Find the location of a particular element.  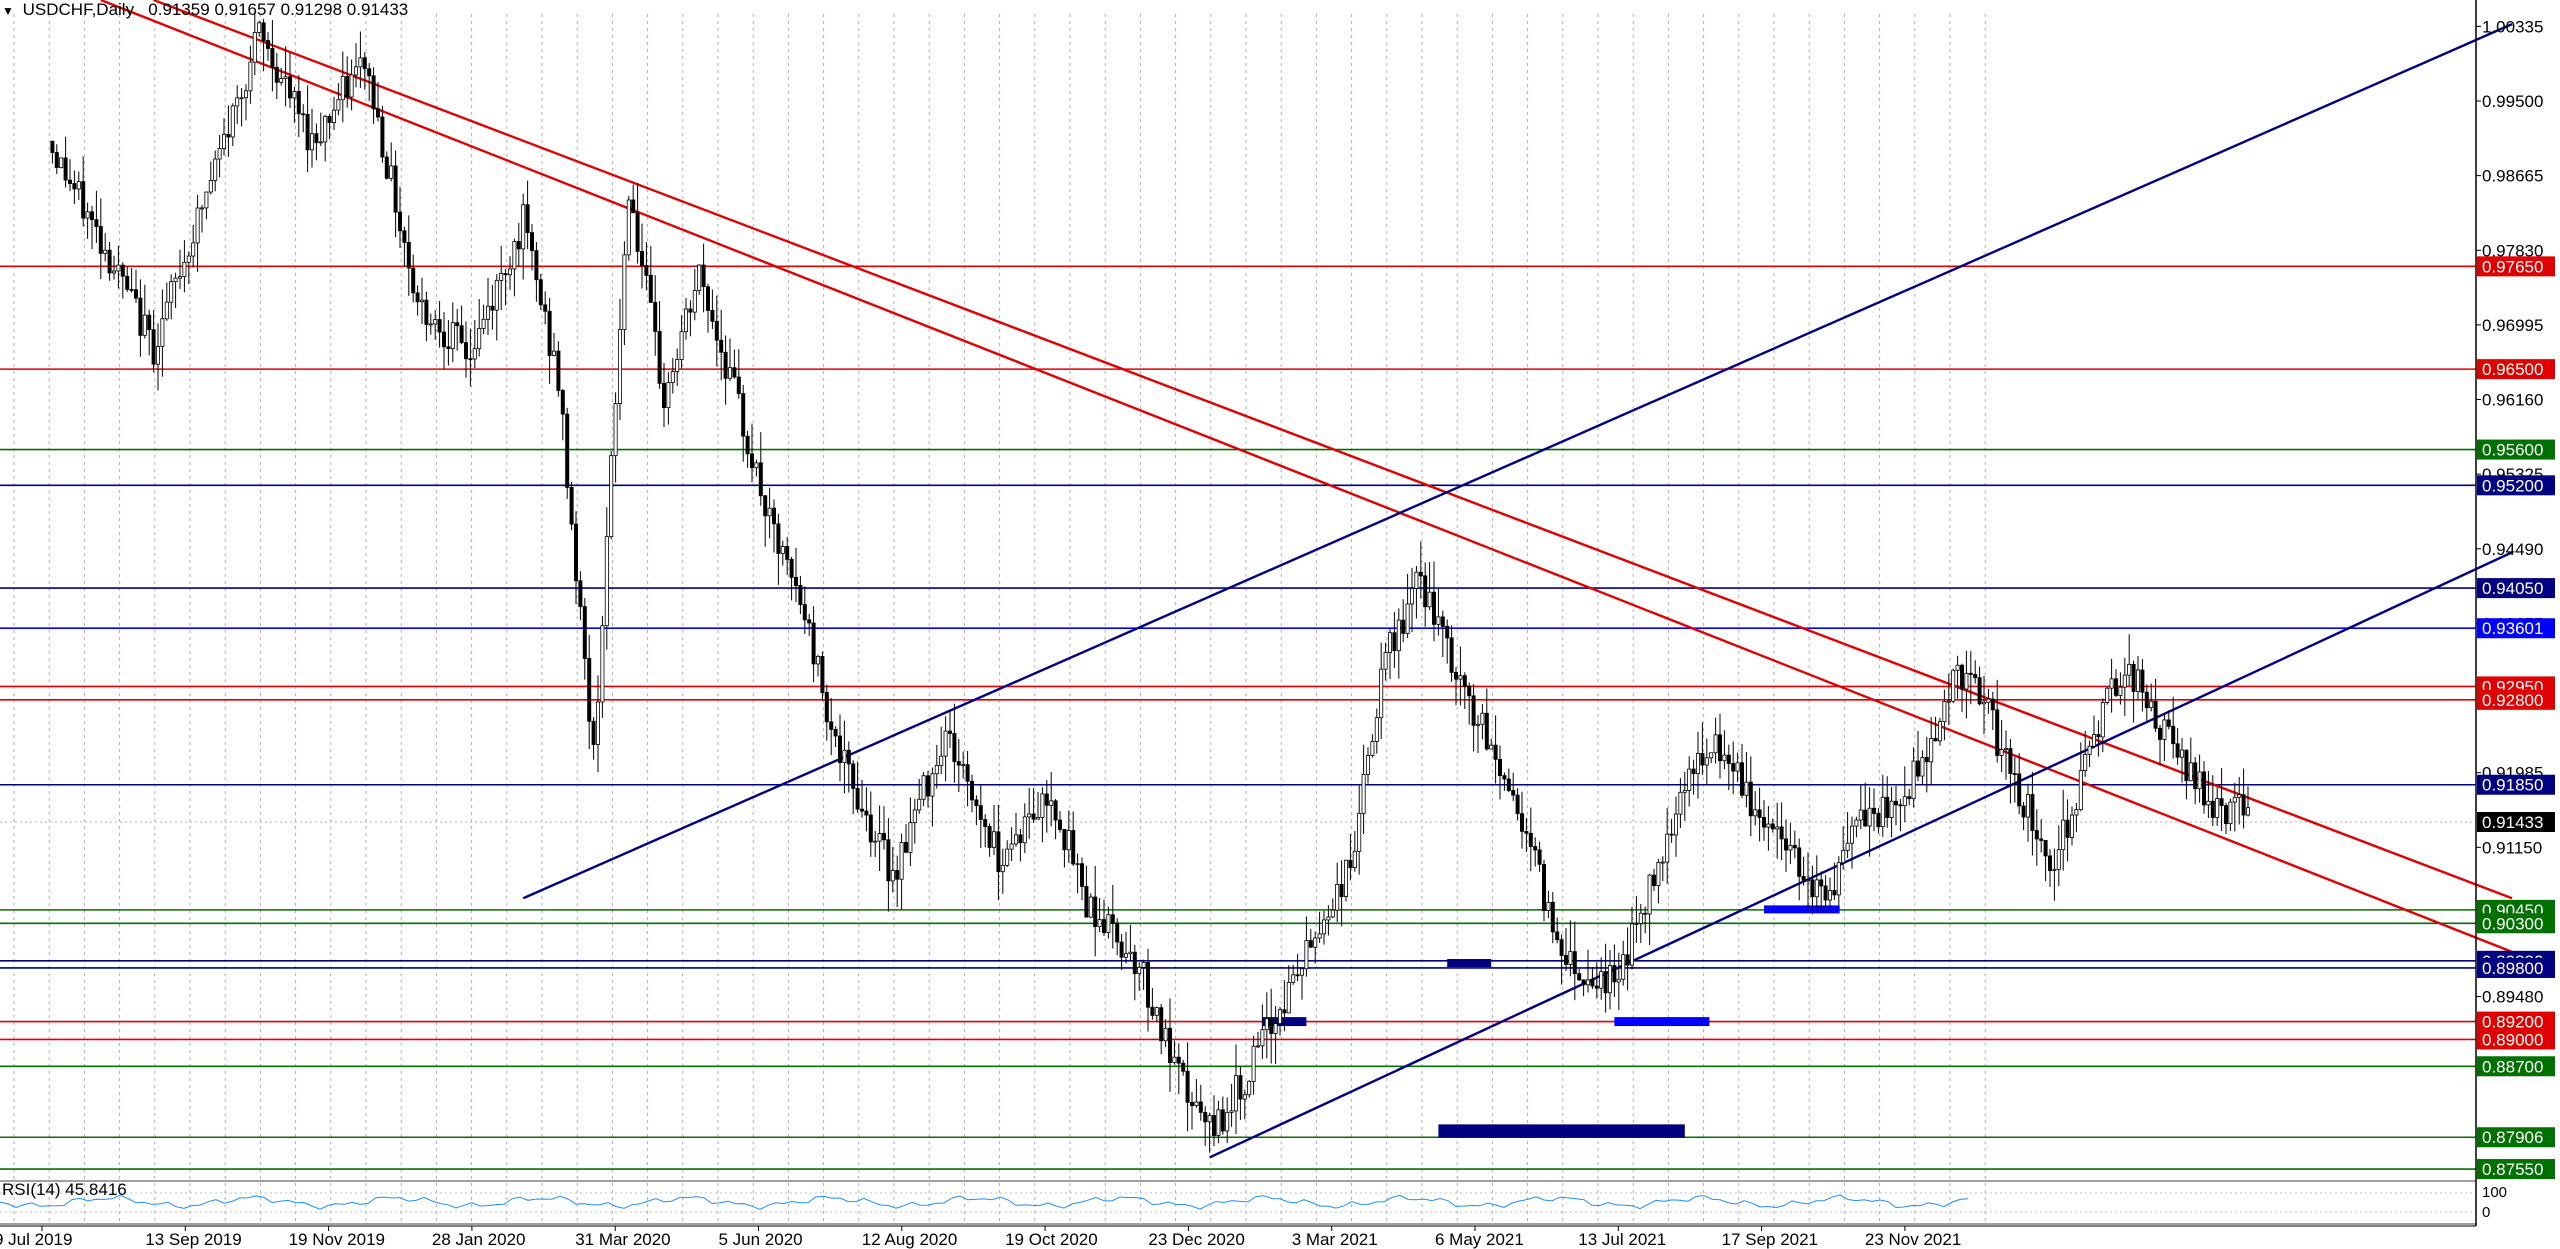

ohlc-values: 0.91359 0.91657 0.91298 0.91433 is located at coordinates (278, 9).